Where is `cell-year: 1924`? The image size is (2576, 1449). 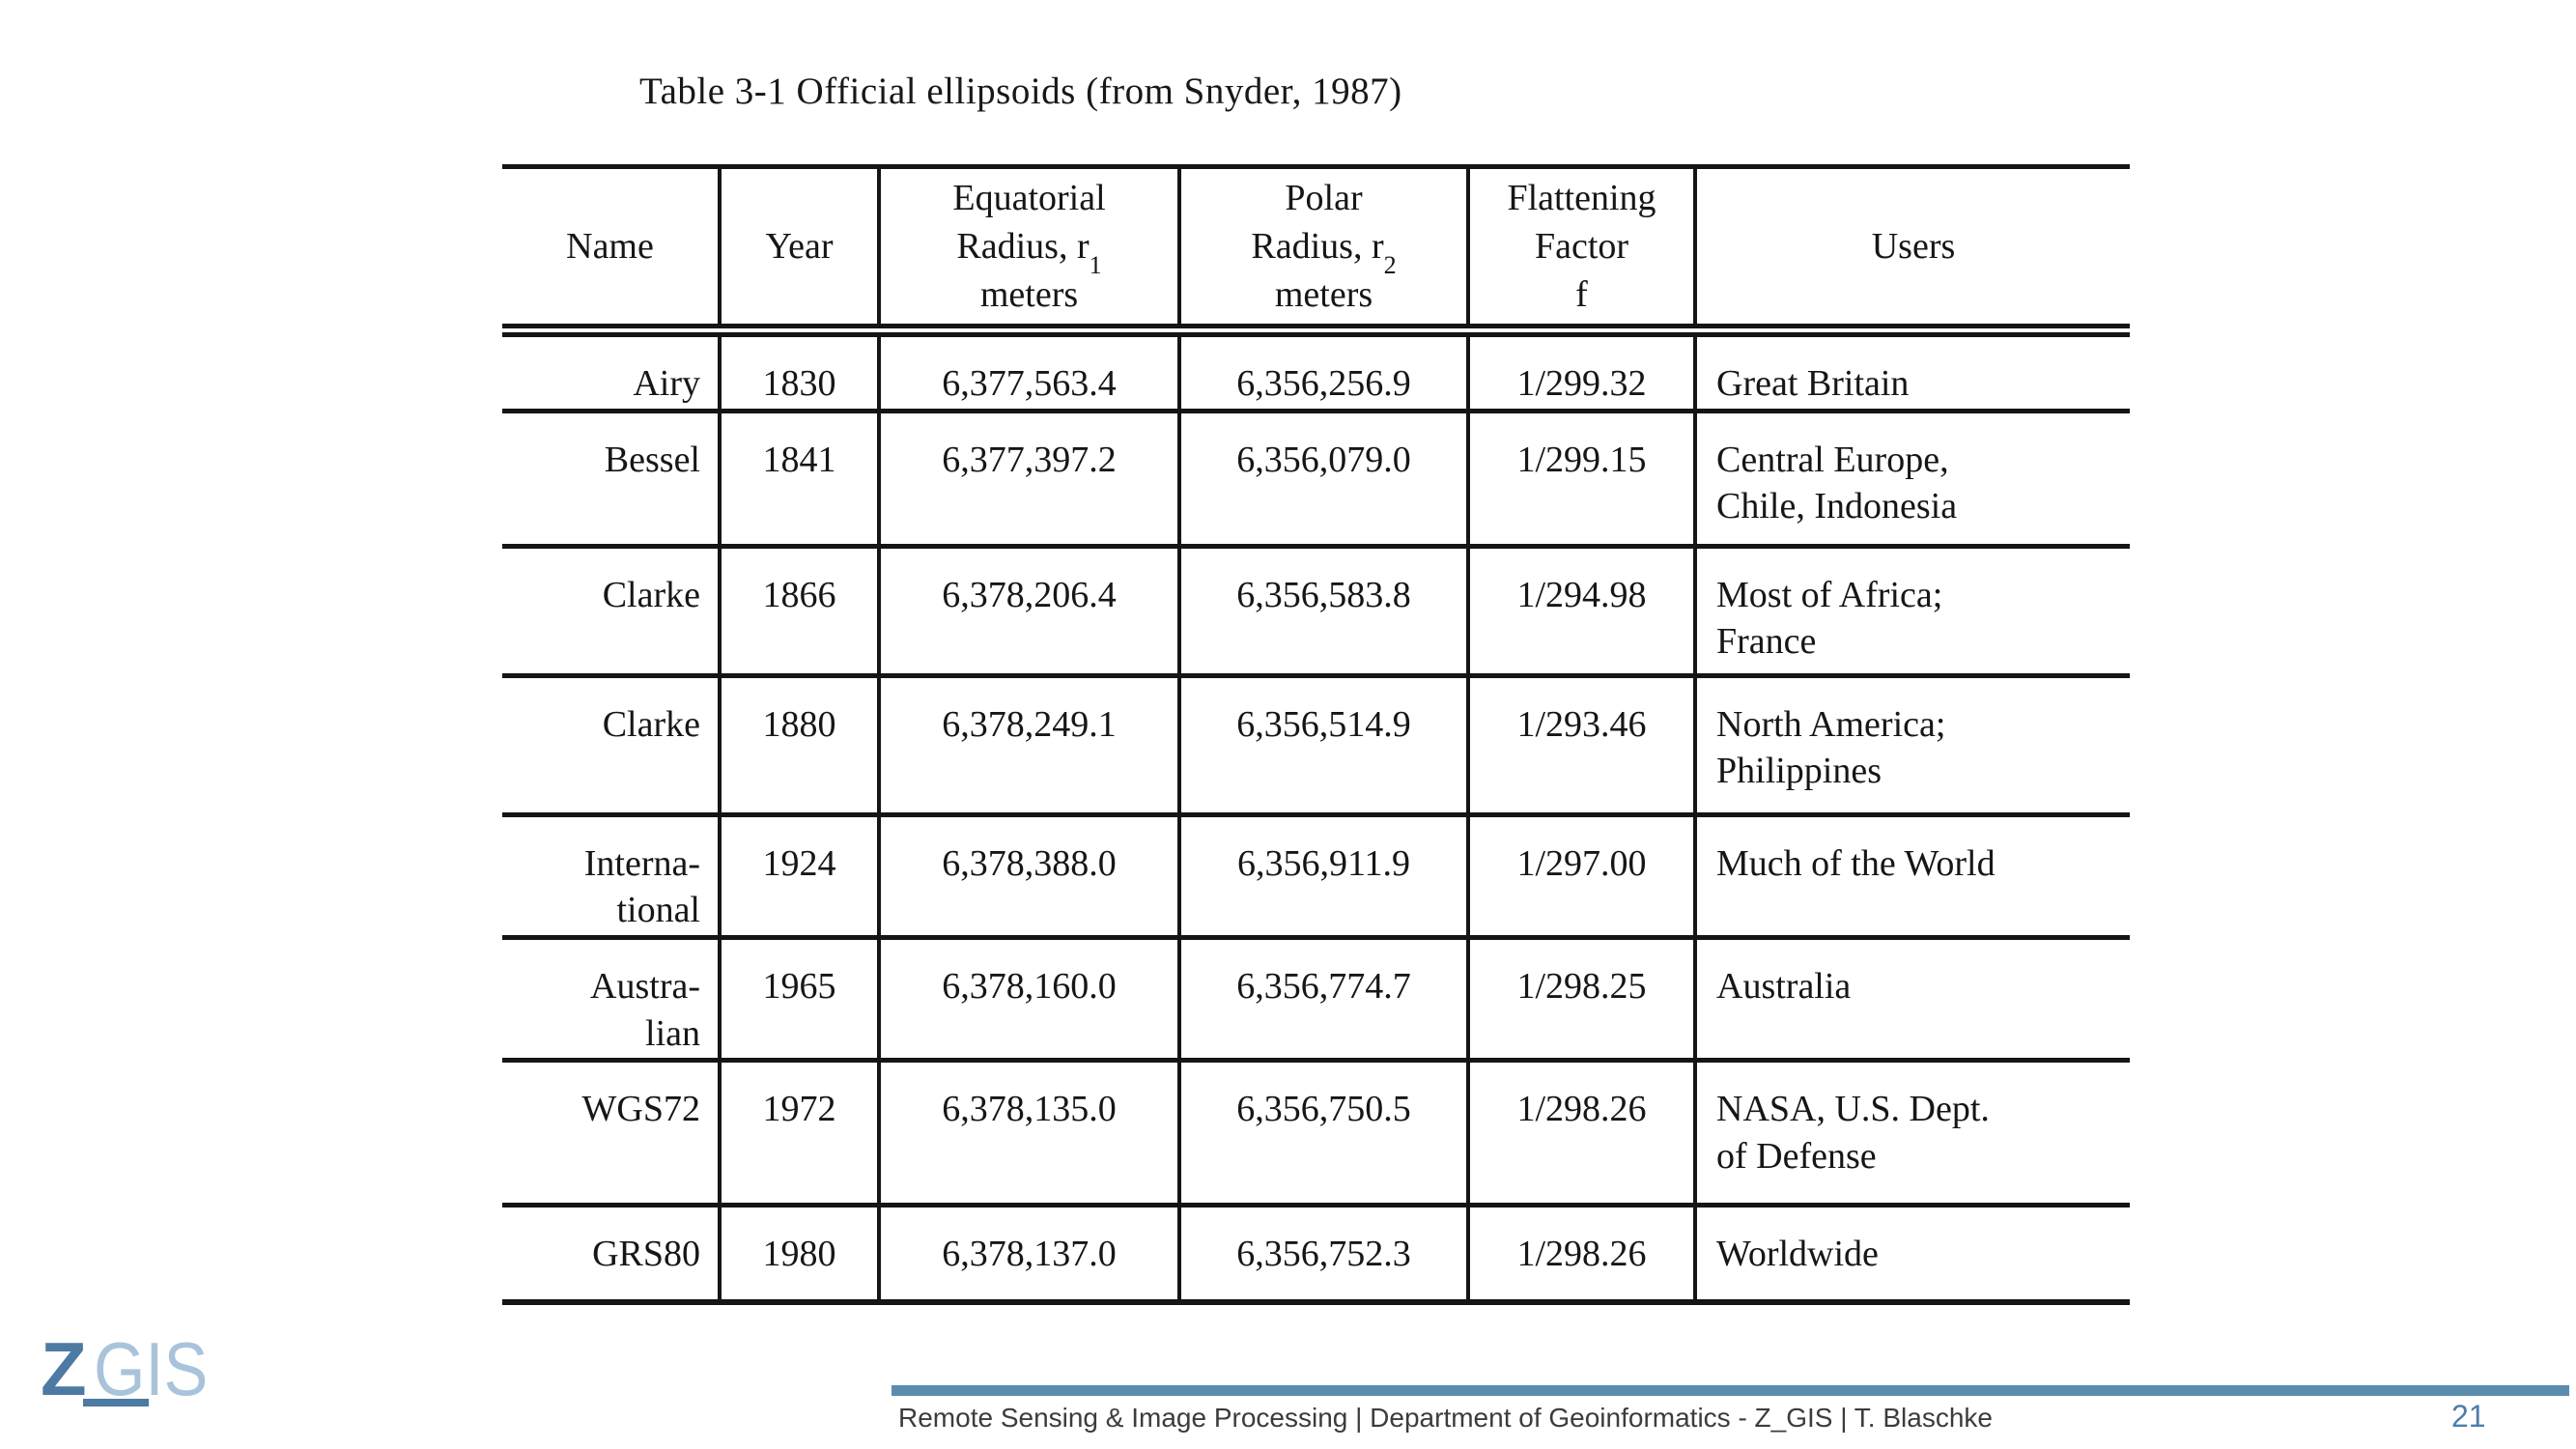 cell-year: 1924 is located at coordinates (800, 877).